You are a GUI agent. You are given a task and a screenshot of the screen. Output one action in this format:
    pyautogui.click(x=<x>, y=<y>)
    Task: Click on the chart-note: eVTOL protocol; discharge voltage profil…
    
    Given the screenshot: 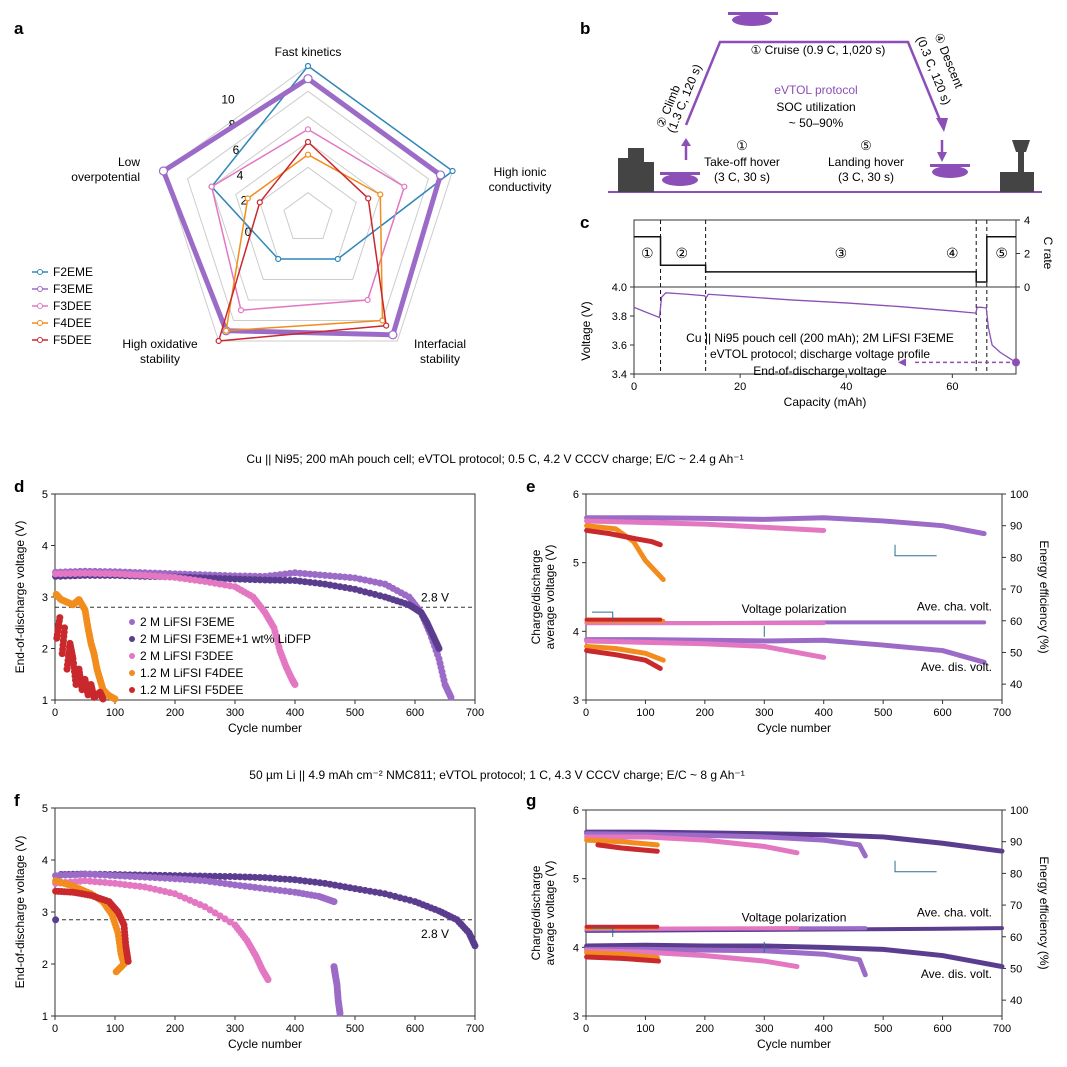 What is the action you would take?
    pyautogui.click(x=820, y=354)
    